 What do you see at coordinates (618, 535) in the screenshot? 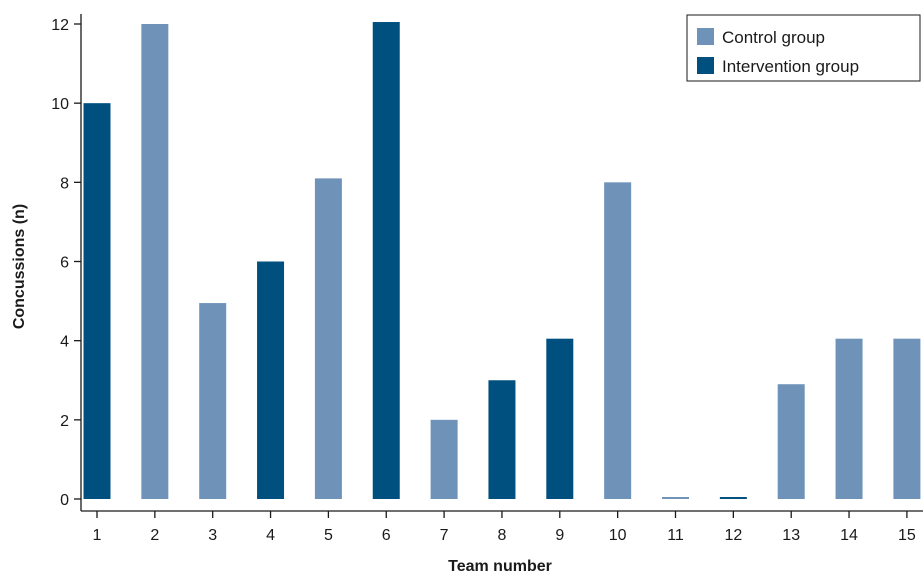
I see `x-tick-label: 10` at bounding box center [618, 535].